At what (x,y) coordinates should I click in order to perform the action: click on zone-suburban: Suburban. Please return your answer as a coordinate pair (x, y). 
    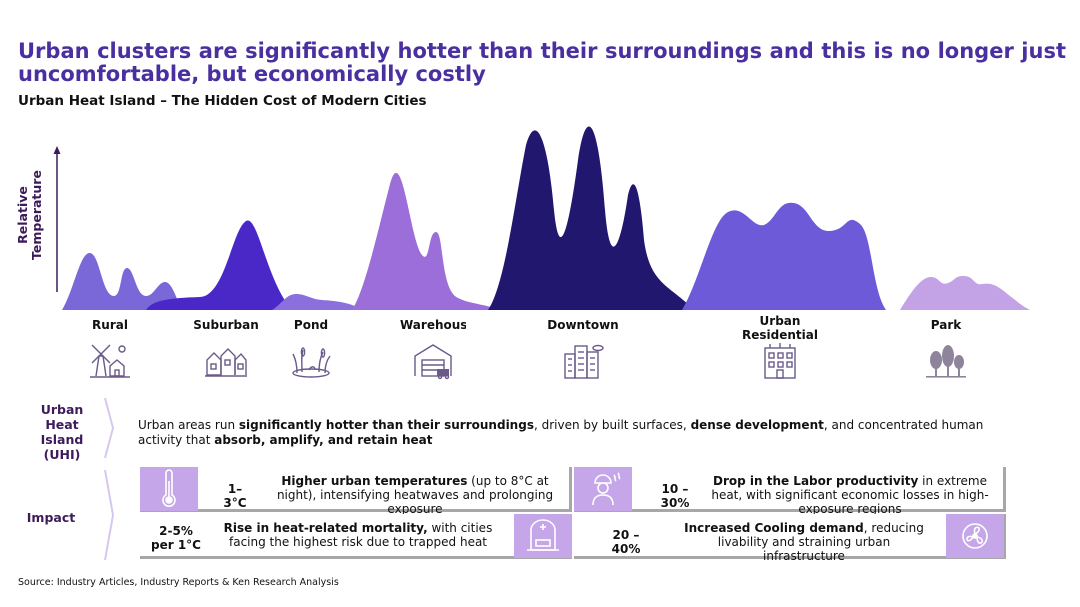
    Looking at the image, I should click on (226, 347).